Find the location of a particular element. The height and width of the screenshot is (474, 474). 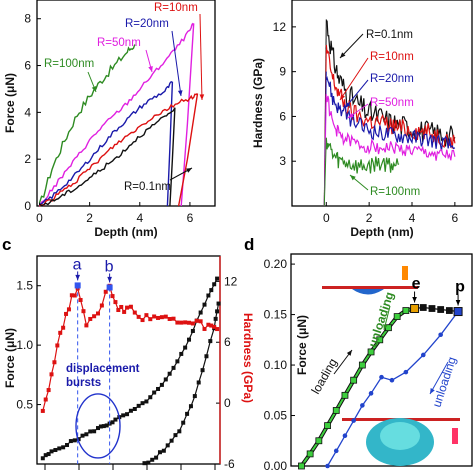

snapshot-top-dislocation is located at coordinates (368, 292).